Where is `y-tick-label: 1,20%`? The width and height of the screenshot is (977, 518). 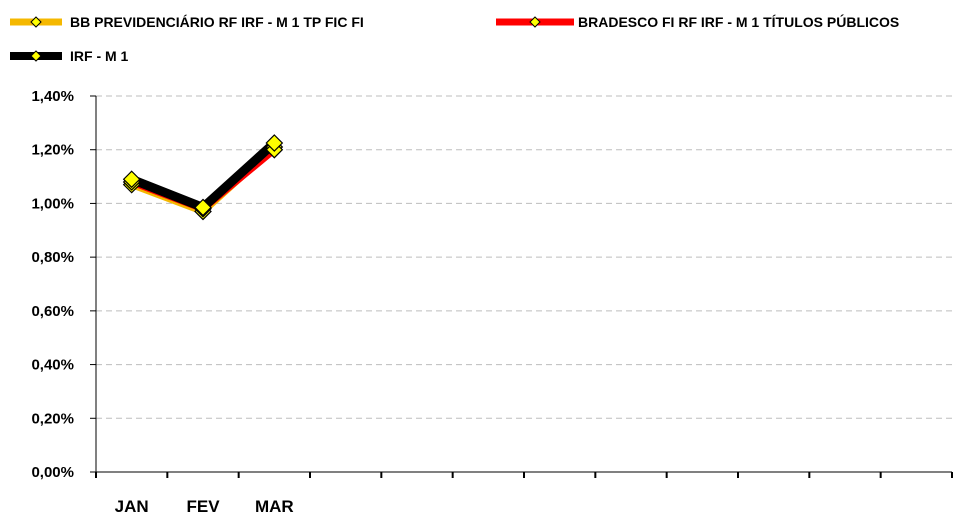 y-tick-label: 1,20% is located at coordinates (52, 150).